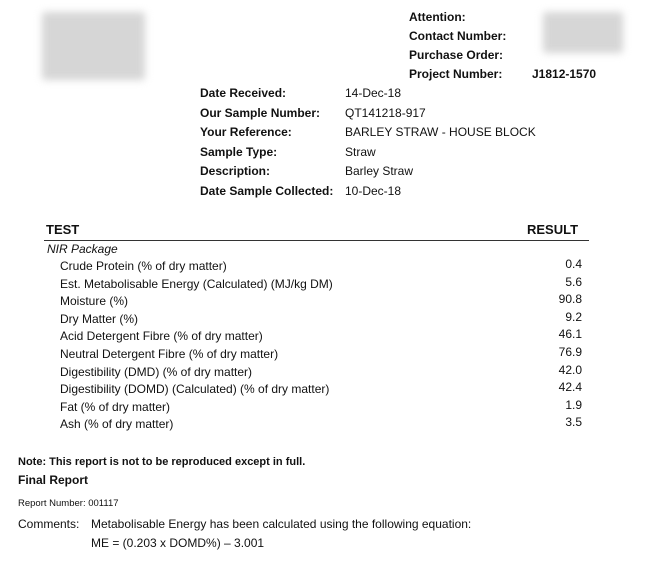  What do you see at coordinates (260, 112) in the screenshot?
I see `sample-field-label: Our Sample Number:` at bounding box center [260, 112].